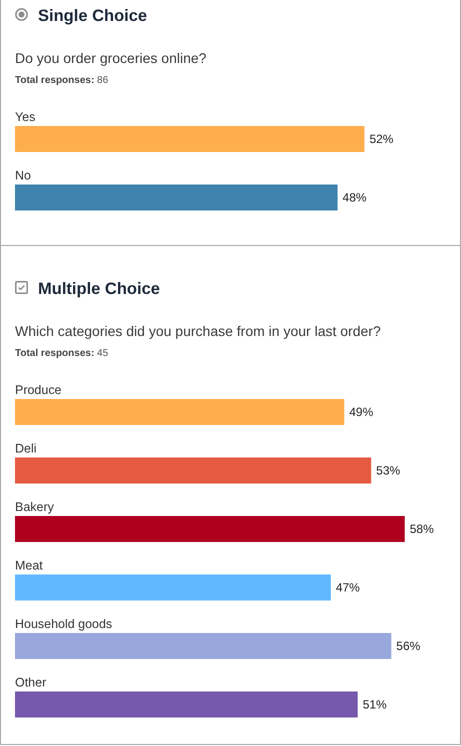  Describe the element at coordinates (348, 587) in the screenshot. I see `data-label: 47%` at that location.